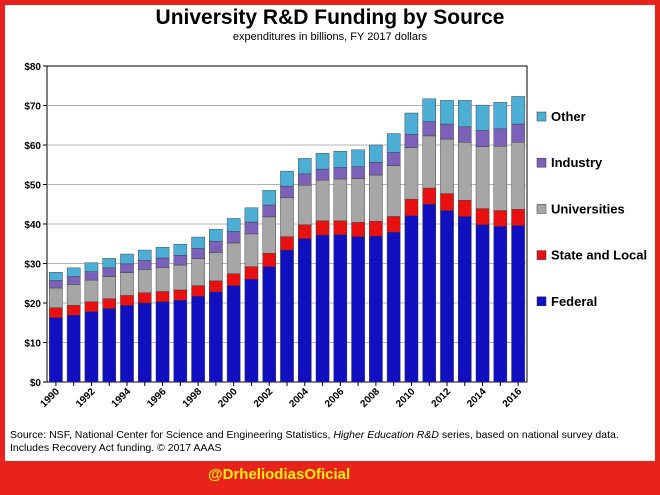  What do you see at coordinates (518, 176) in the screenshot?
I see `bar-segment-universities-2016` at bounding box center [518, 176].